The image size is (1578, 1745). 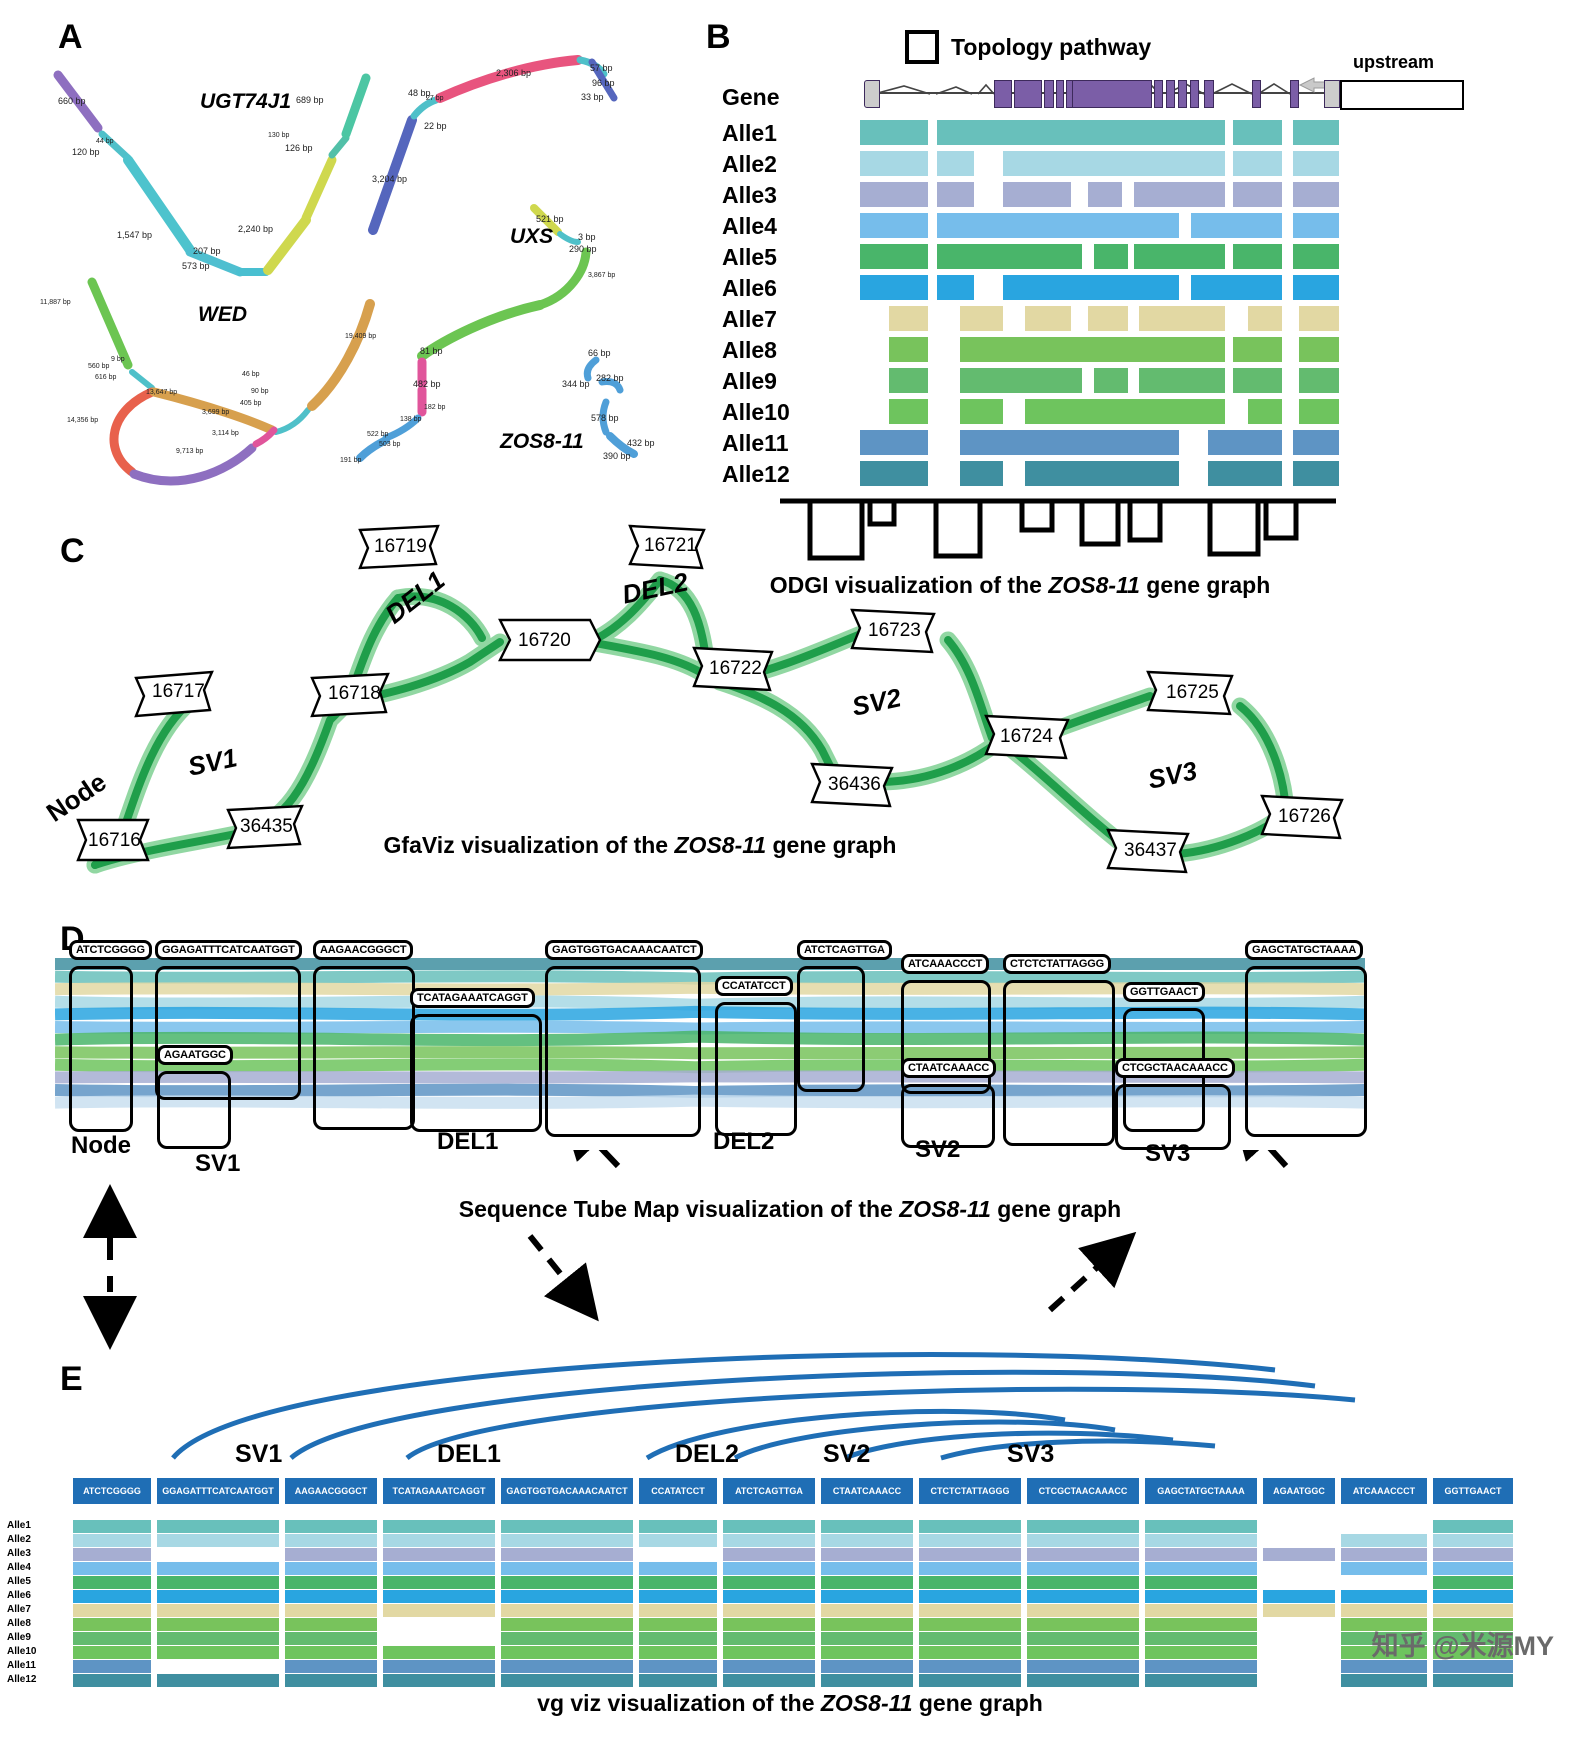 I want to click on node-label-16719: 16719, so click(x=400, y=546).